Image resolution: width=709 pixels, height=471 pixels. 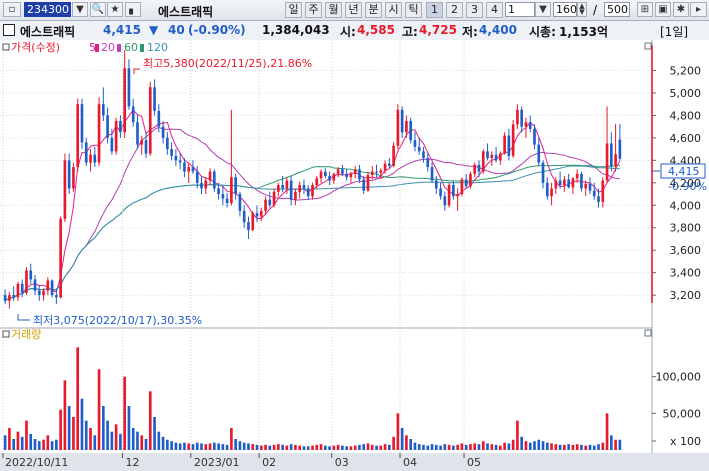 What do you see at coordinates (413, 10) in the screenshot?
I see `period-tick-button: 틱` at bounding box center [413, 10].